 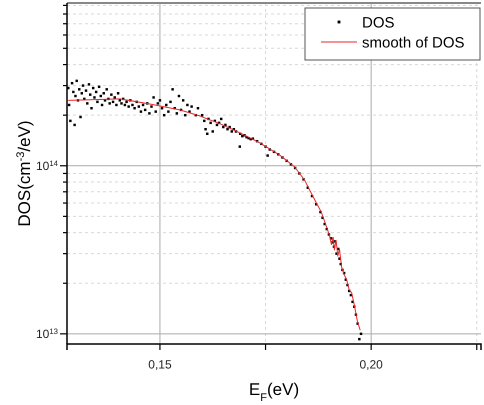 I want to click on y-tick-label: 10$^{14}$, so click(x=47, y=165).